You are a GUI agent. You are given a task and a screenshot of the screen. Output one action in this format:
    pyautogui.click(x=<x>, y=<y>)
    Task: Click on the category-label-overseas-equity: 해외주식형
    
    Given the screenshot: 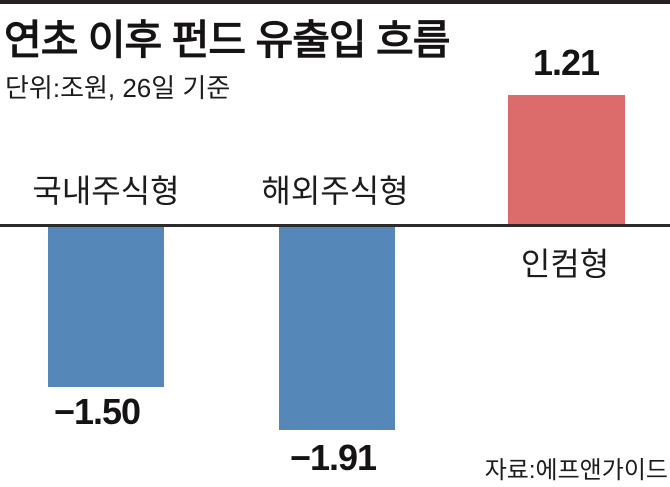 What is the action you would take?
    pyautogui.click(x=335, y=191)
    